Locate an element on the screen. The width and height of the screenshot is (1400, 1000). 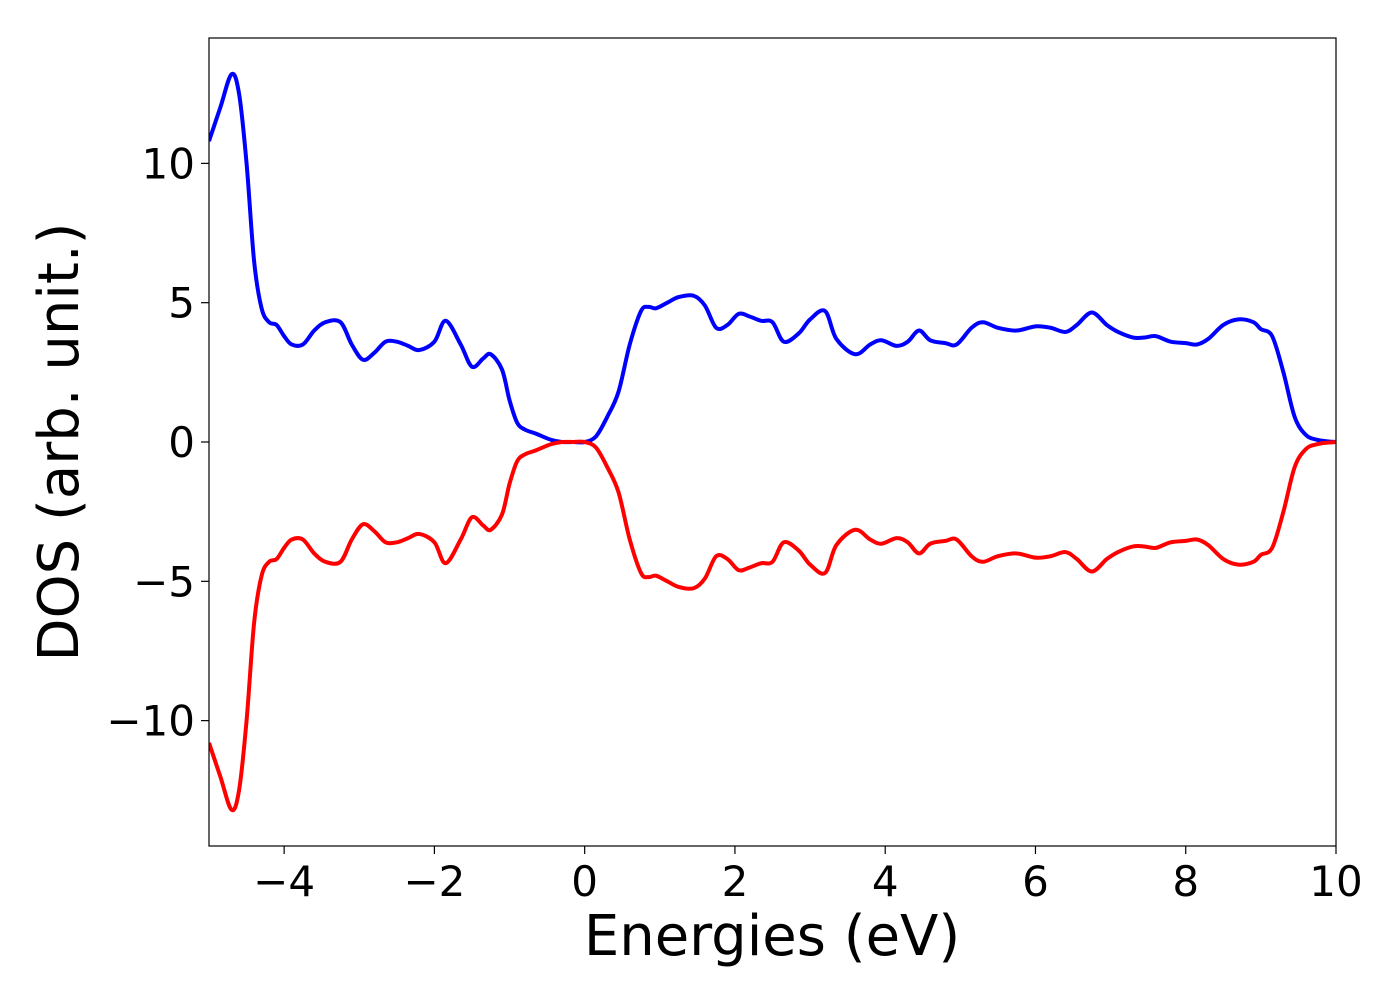
y-tick-label: 0 is located at coordinates (181, 442).